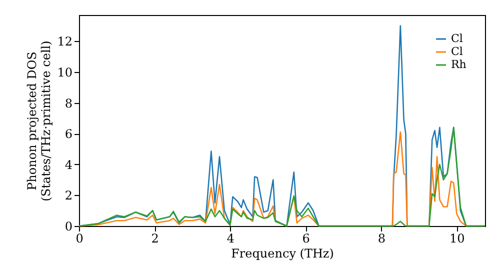 The height and width of the screenshot is (280, 500). Describe the element at coordinates (68, 165) in the screenshot. I see `y-tick-label: 4` at that location.